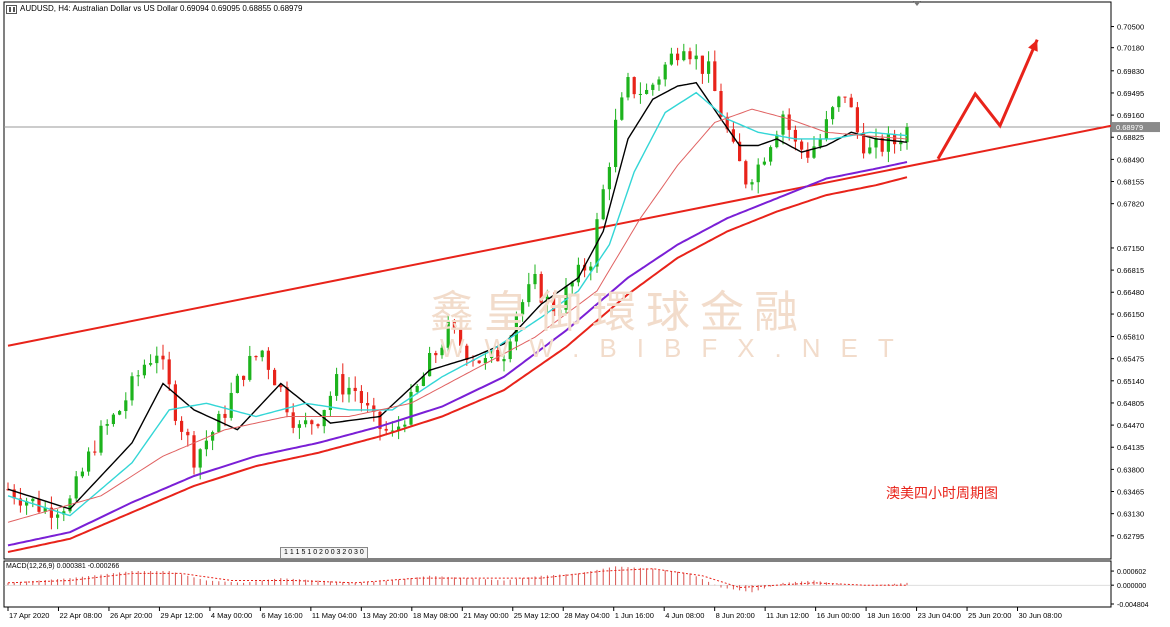 Image resolution: width=1170 pixels, height=627 pixels. Describe the element at coordinates (334, 615) in the screenshot. I see `x-tick-label: 11 May 04:00` at that location.